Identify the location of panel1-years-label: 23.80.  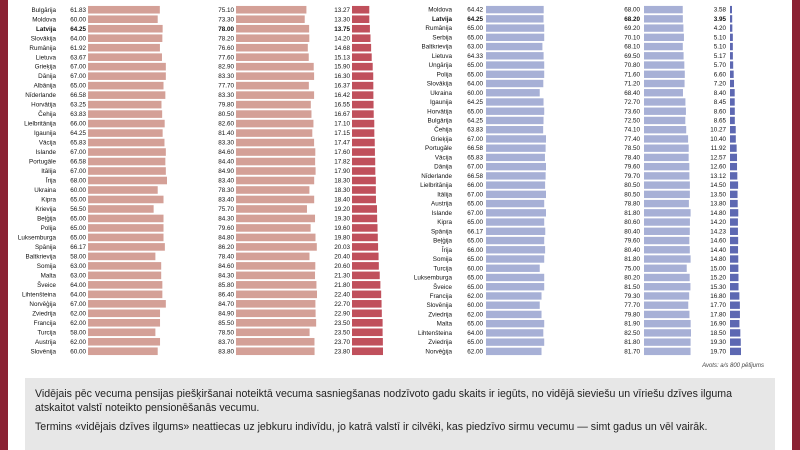
(342, 351).